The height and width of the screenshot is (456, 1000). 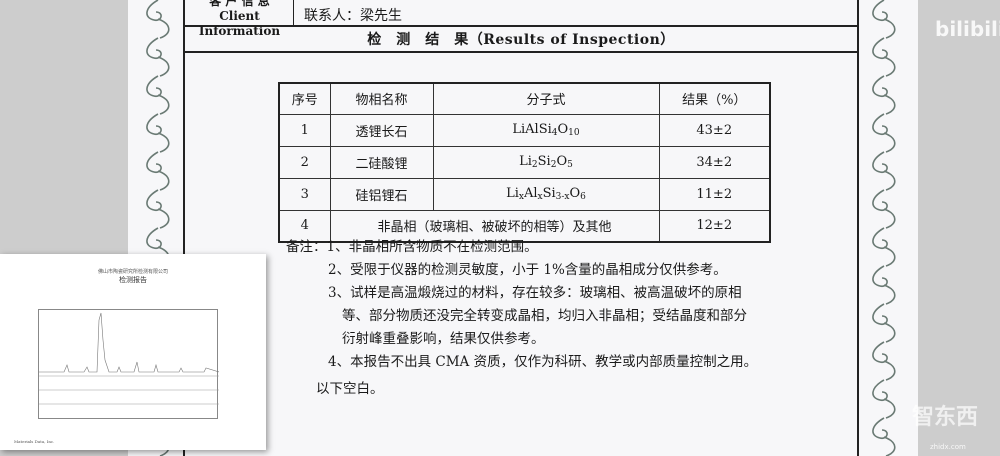 I want to click on col-header: 结果（%）, so click(x=714, y=98).